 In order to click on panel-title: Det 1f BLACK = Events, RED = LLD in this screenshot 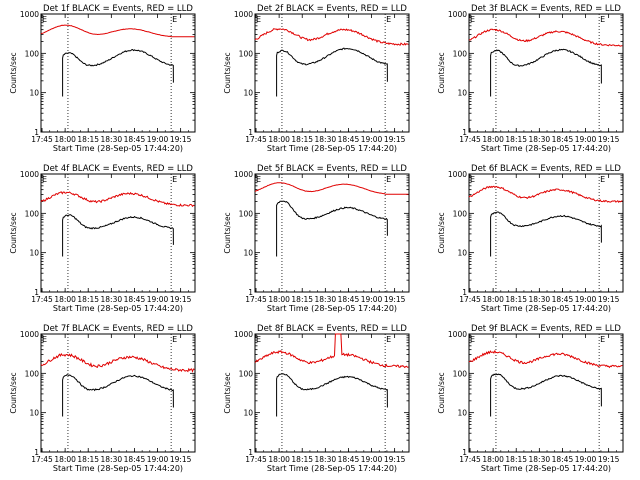, I will do `click(118, 9)`.